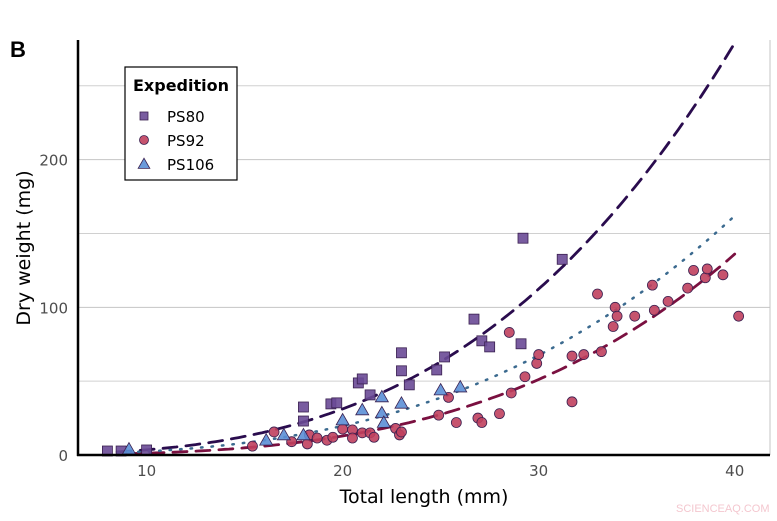 The image size is (777, 521). I want to click on legend: Expedition PS80 PS92 PS106, so click(181, 123).